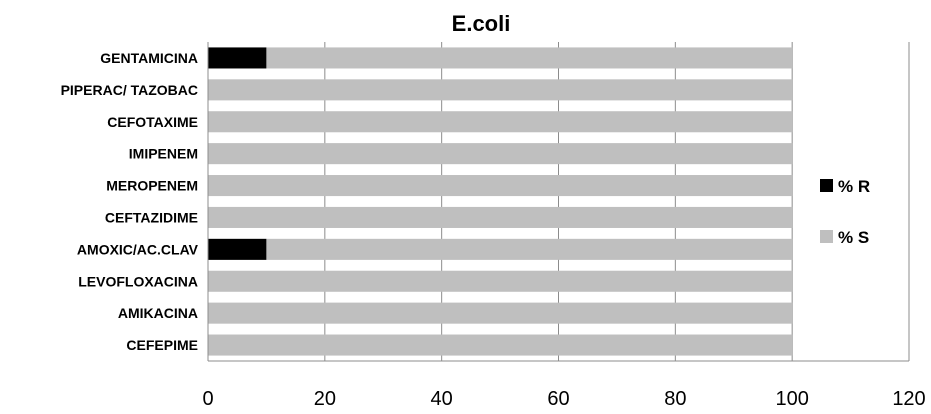 This screenshot has width=931, height=414. I want to click on x-tick-label: 20, so click(325, 399).